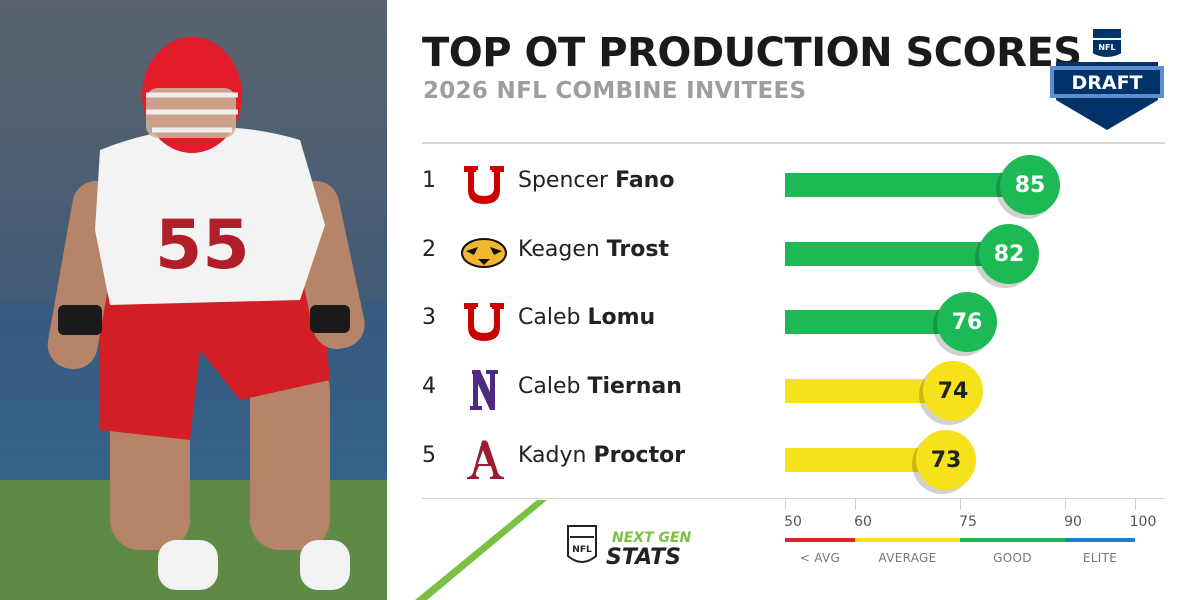 This screenshot has height=600, width=1200. I want to click on missouri-tiger-icon, so click(484, 253).